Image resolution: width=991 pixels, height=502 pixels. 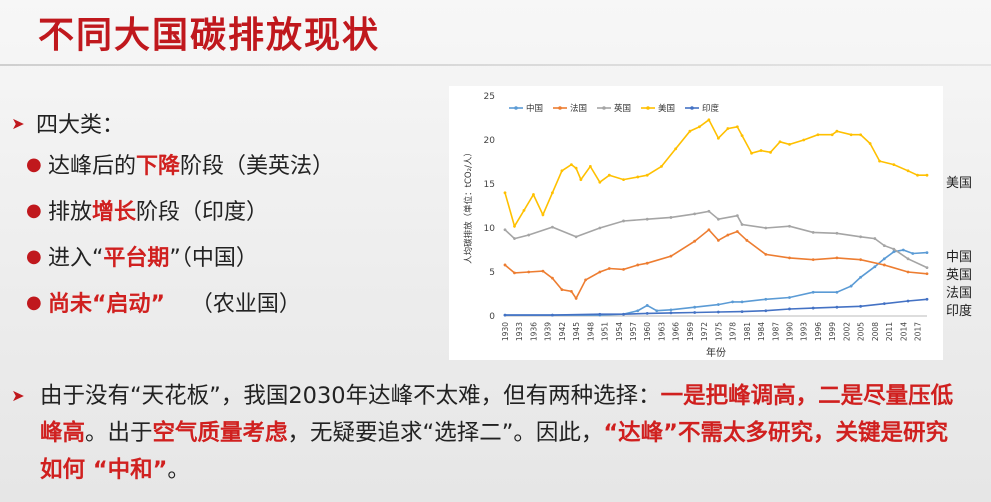 What do you see at coordinates (257, 166) in the screenshot?
I see `item-text: 阶段（美英法）` at bounding box center [257, 166].